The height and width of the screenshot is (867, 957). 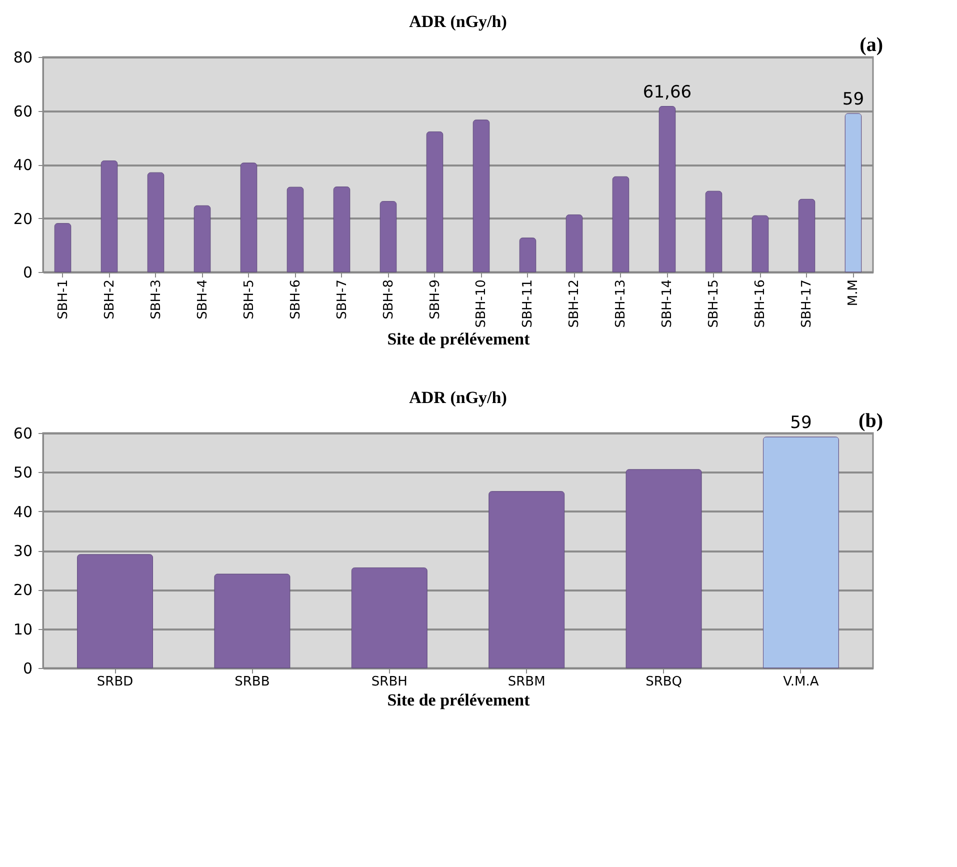 What do you see at coordinates (389, 682) in the screenshot?
I see `x-tick-label: SRBH` at bounding box center [389, 682].